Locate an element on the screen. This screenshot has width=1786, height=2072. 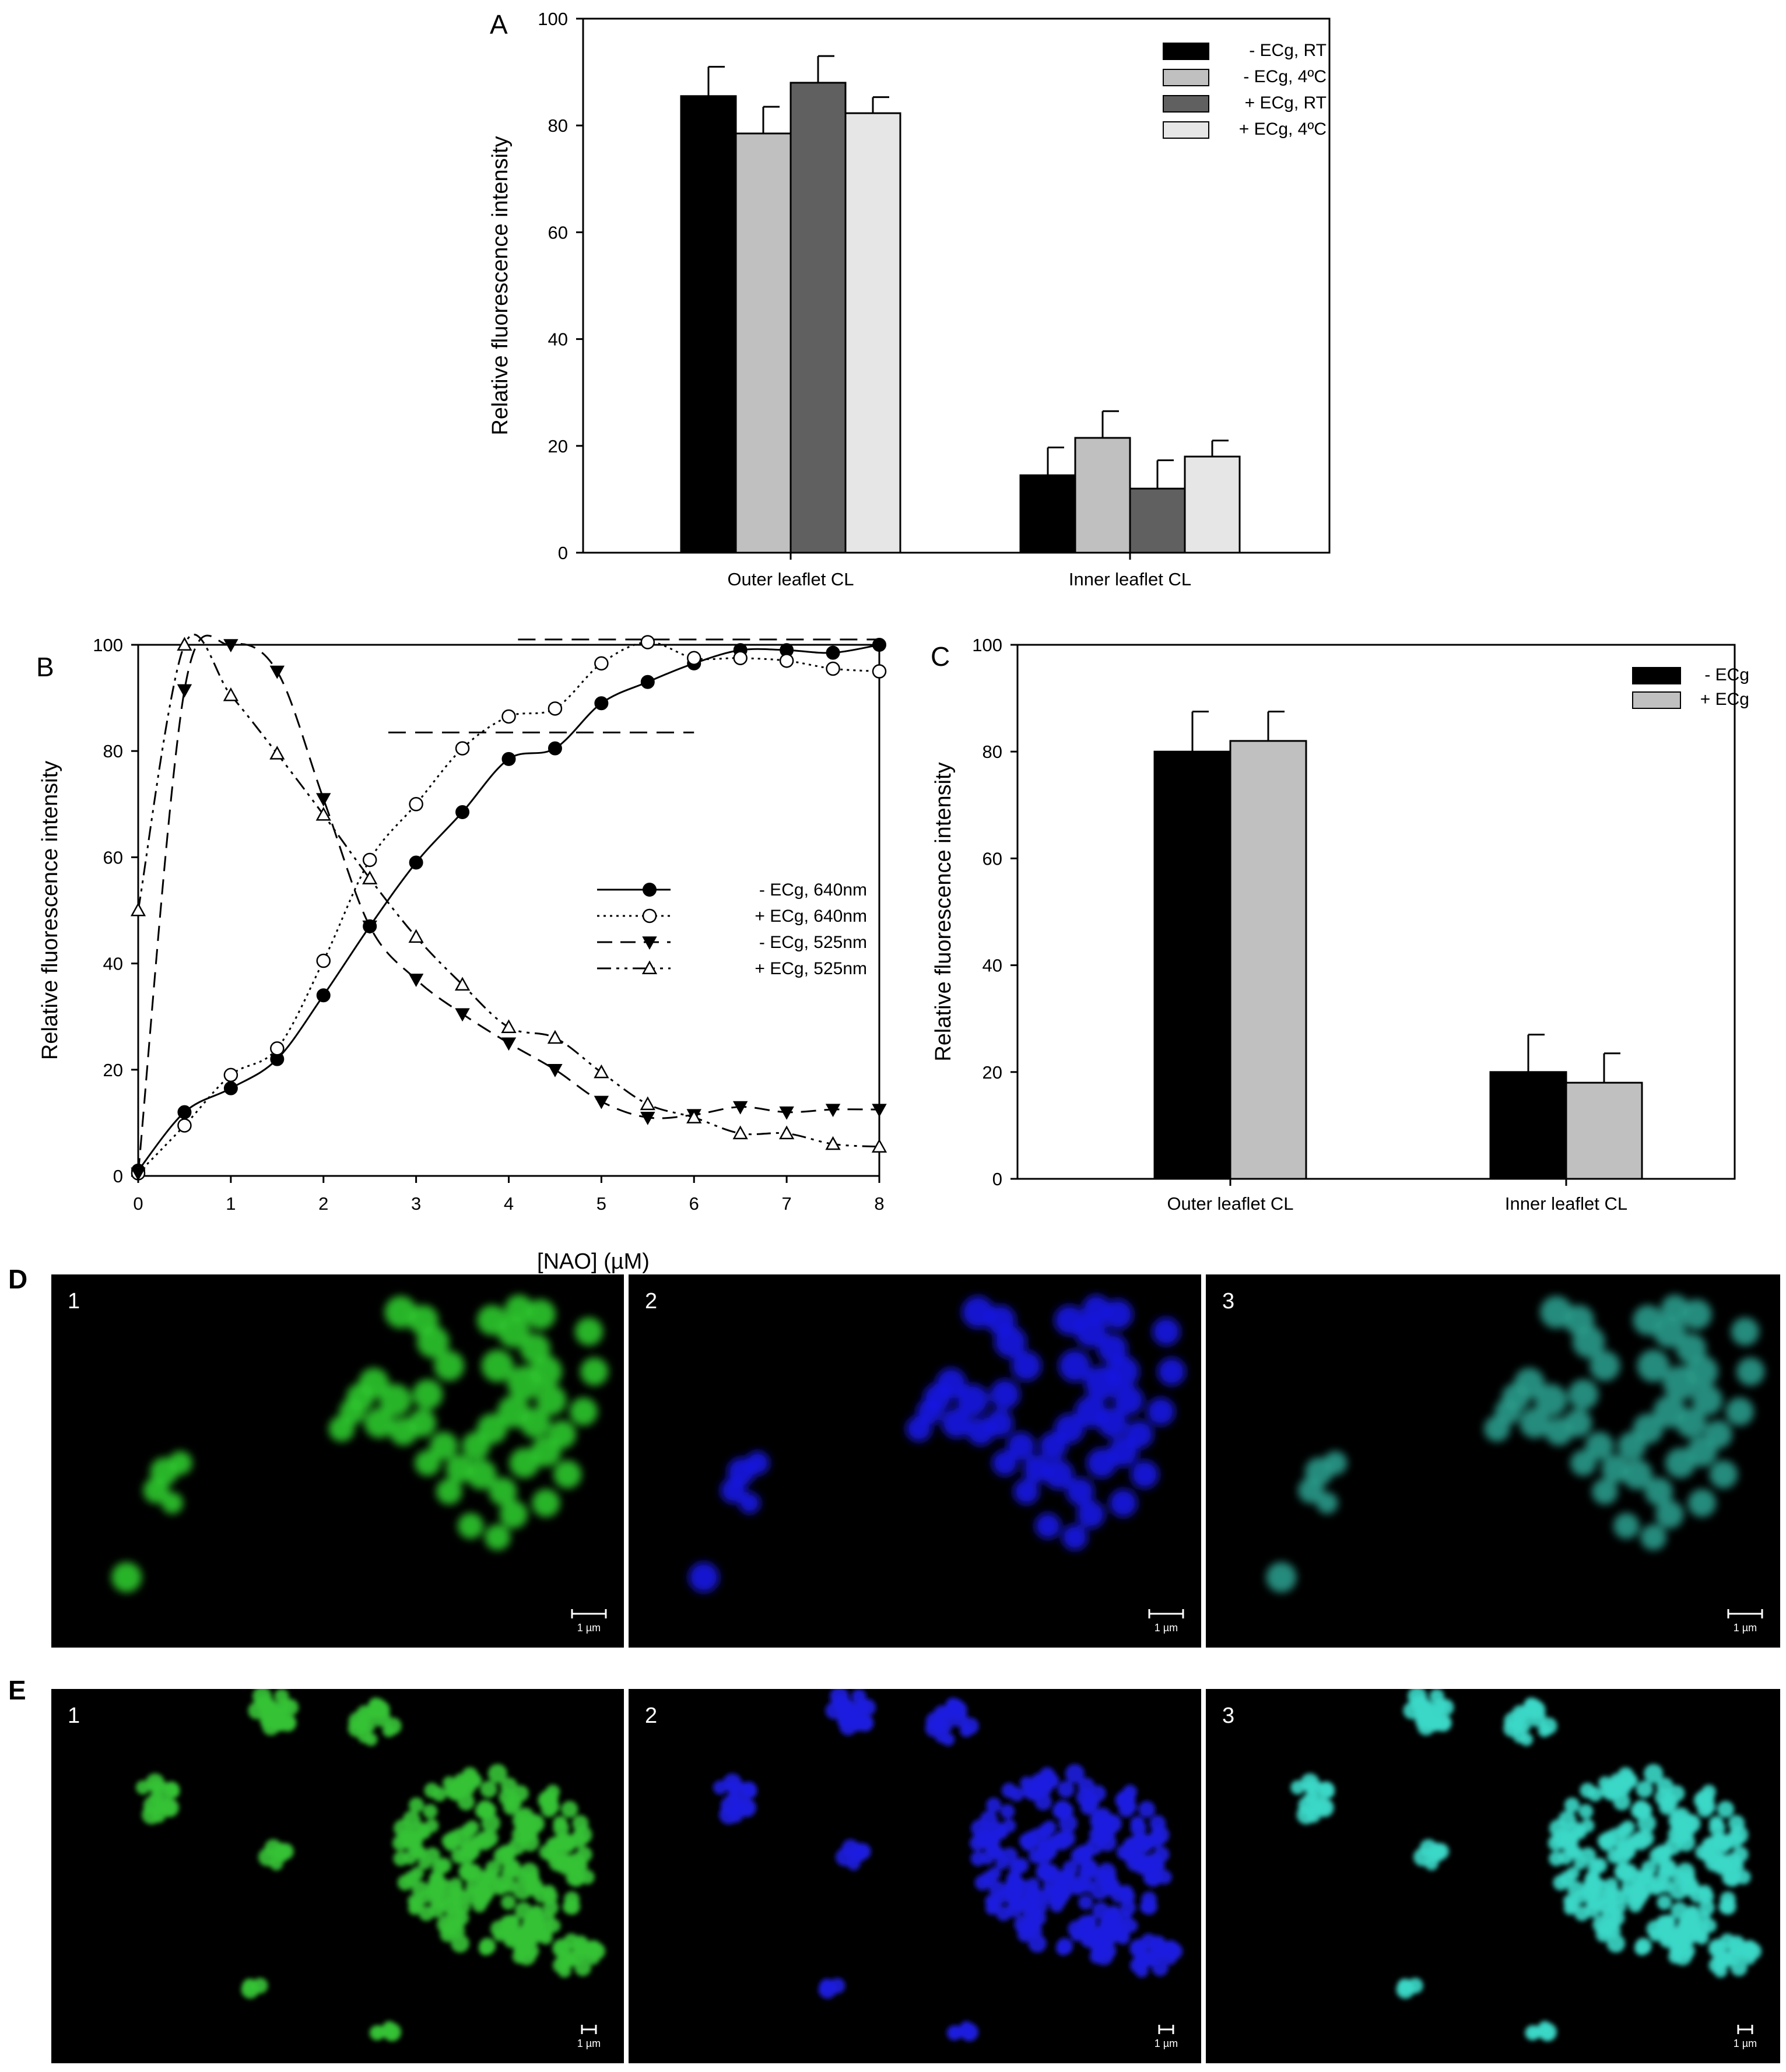
legend-marker is located at coordinates (649, 967).